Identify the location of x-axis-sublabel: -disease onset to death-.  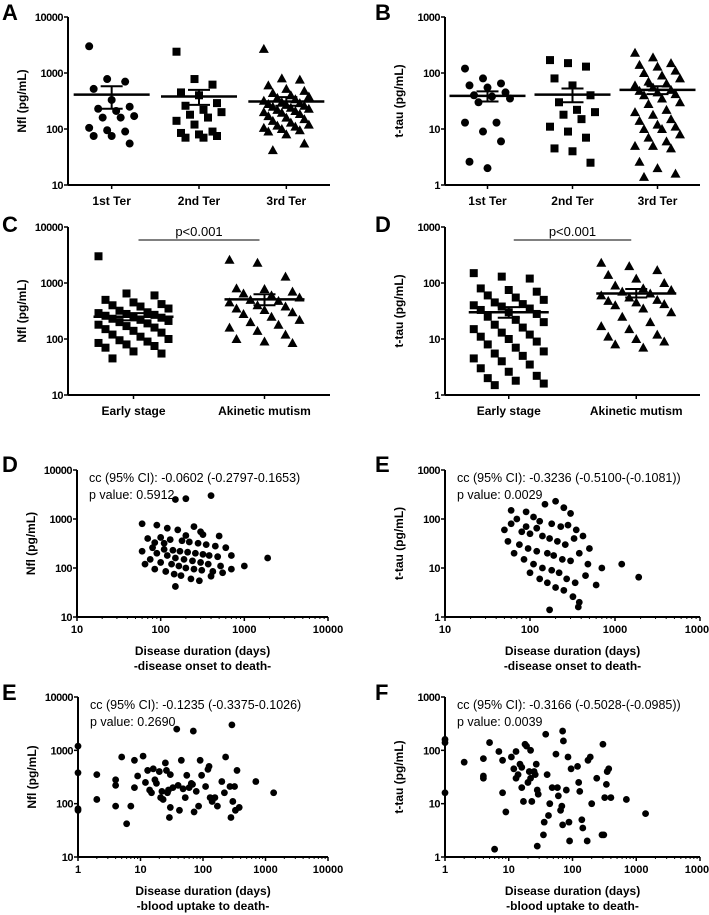
(572, 666).